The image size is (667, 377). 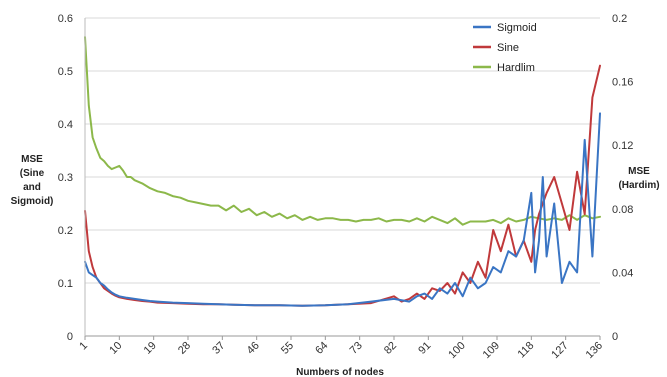 What do you see at coordinates (424, 348) in the screenshot?
I see `x-tick-label: 91` at bounding box center [424, 348].